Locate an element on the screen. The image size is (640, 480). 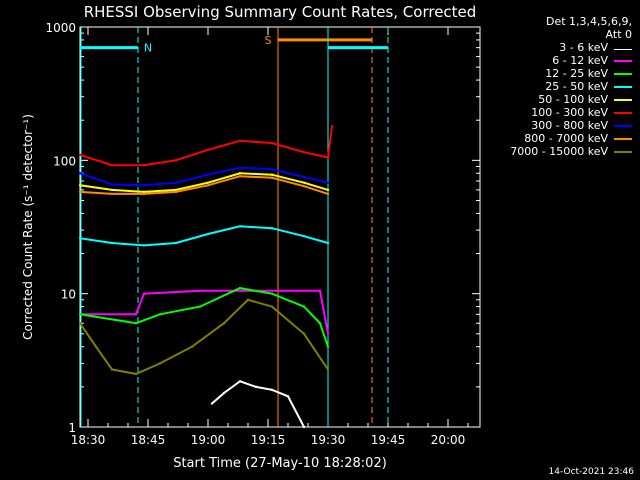
legend-label: 12 - 25 keV is located at coordinates (576, 73).